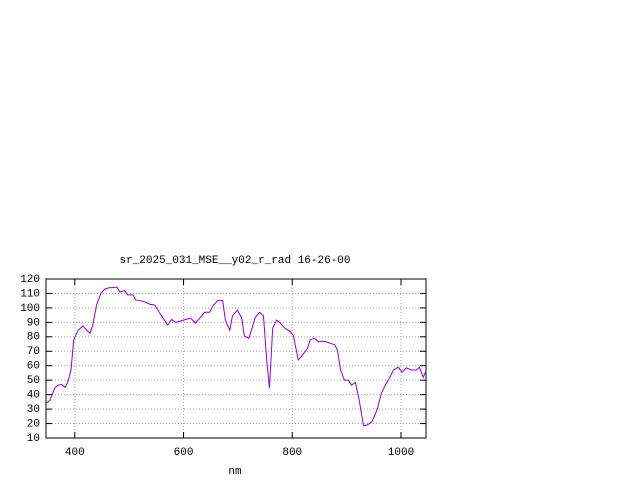  I want to click on y-tick-label: 40, so click(33, 396).